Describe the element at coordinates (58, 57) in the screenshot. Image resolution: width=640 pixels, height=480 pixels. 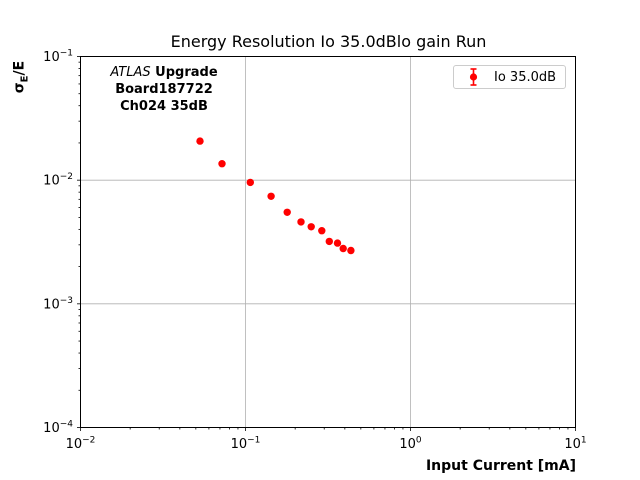
I see `y-tick-label: 10⁻¹` at that location.